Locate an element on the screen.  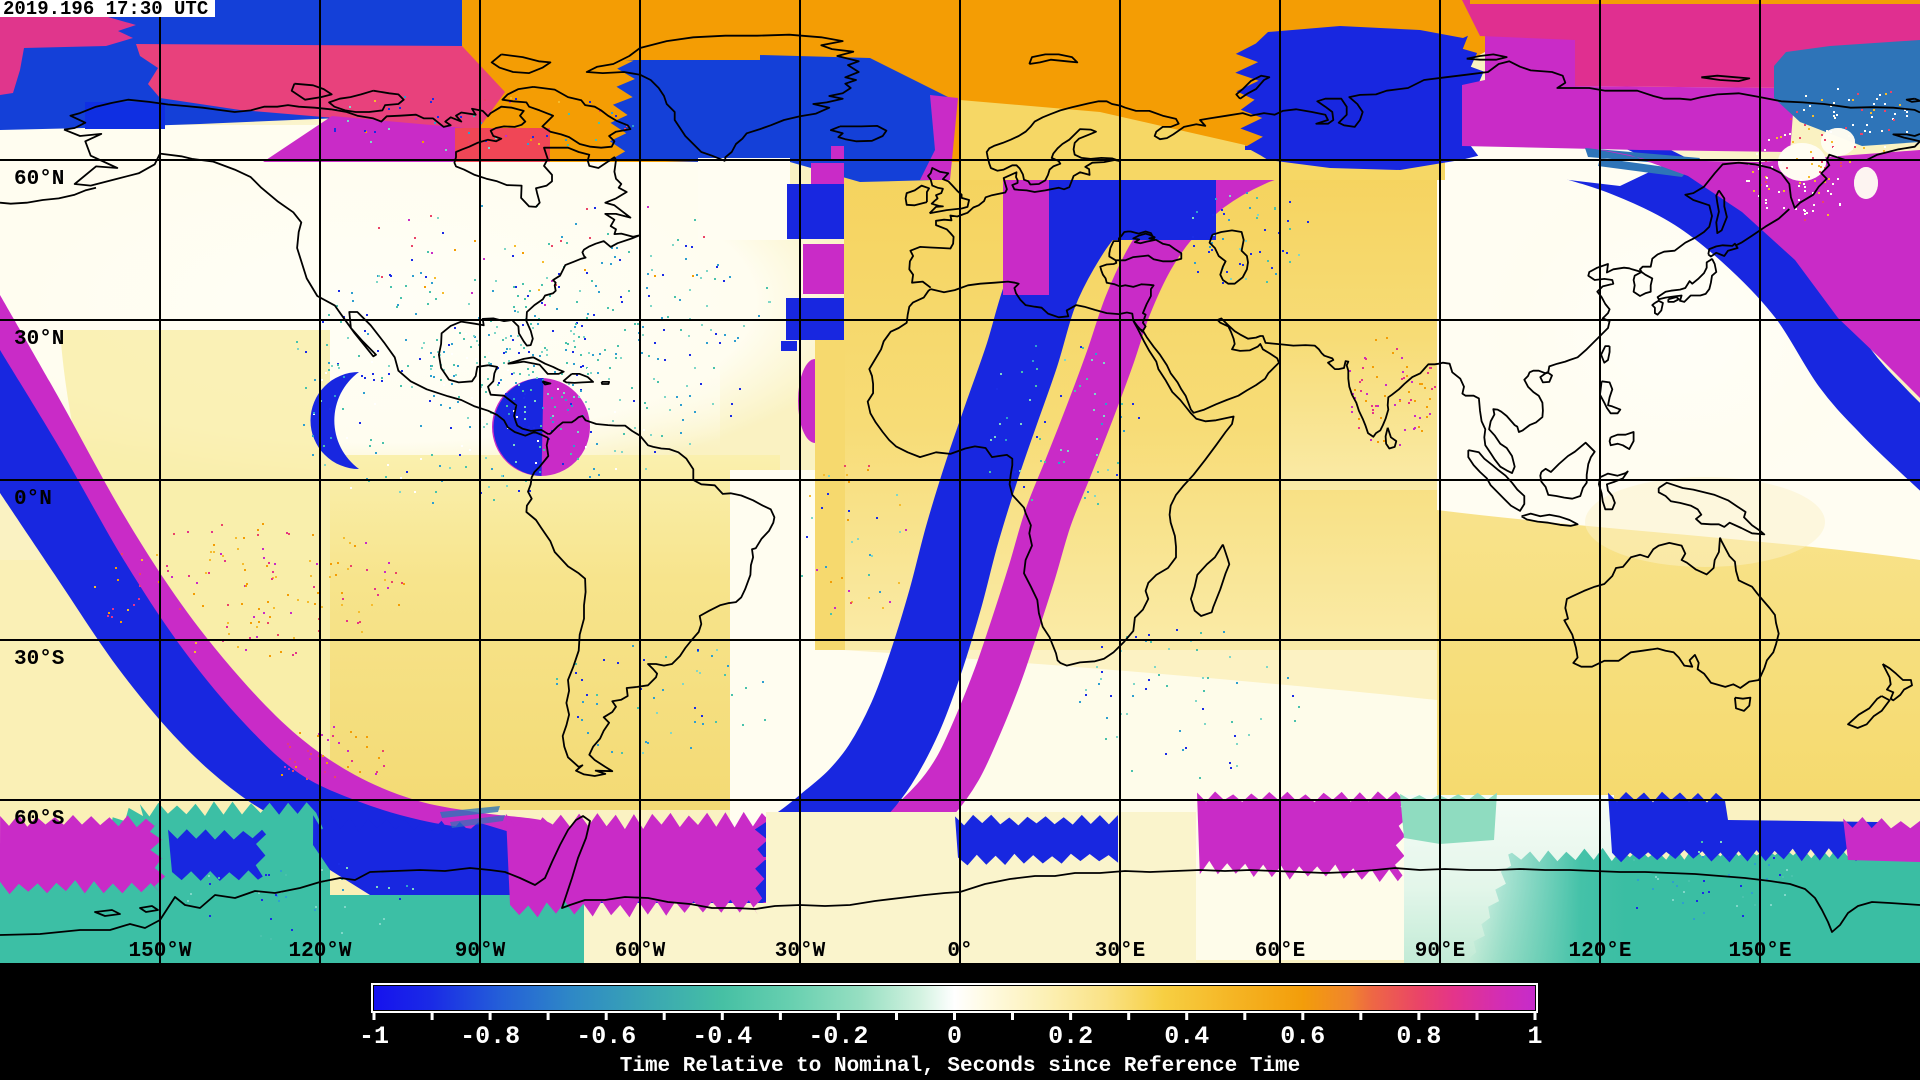
svg-text: 2019.196 17:30 UTC is located at coordinates (105, 10).